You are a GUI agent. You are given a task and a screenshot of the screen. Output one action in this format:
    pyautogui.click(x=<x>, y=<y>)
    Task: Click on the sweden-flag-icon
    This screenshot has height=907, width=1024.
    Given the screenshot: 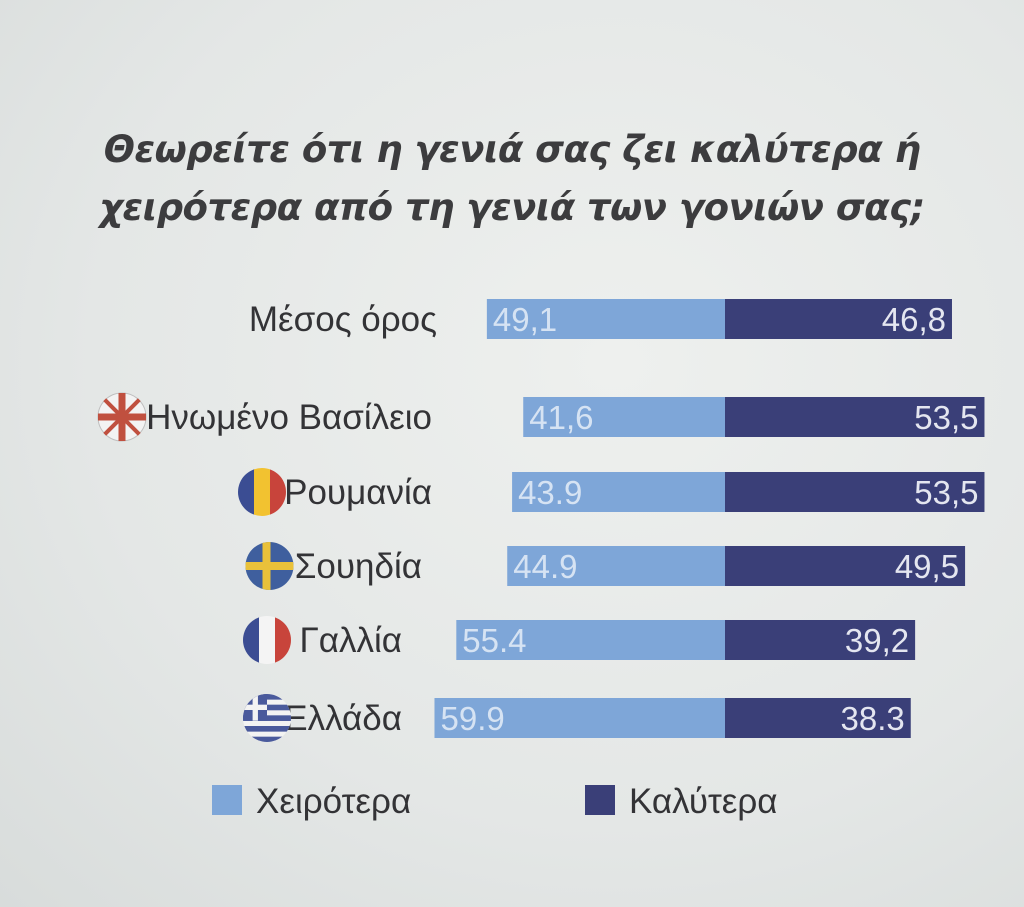 What is the action you would take?
    pyautogui.click(x=269, y=566)
    